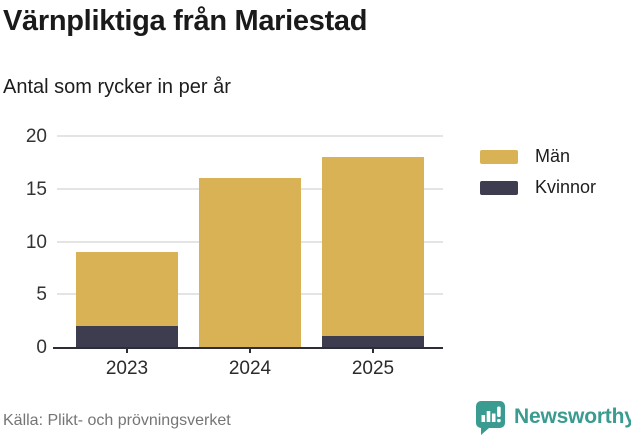  What do you see at coordinates (373, 341) in the screenshot?
I see `bar-segment-2025-Kvinnor` at bounding box center [373, 341].